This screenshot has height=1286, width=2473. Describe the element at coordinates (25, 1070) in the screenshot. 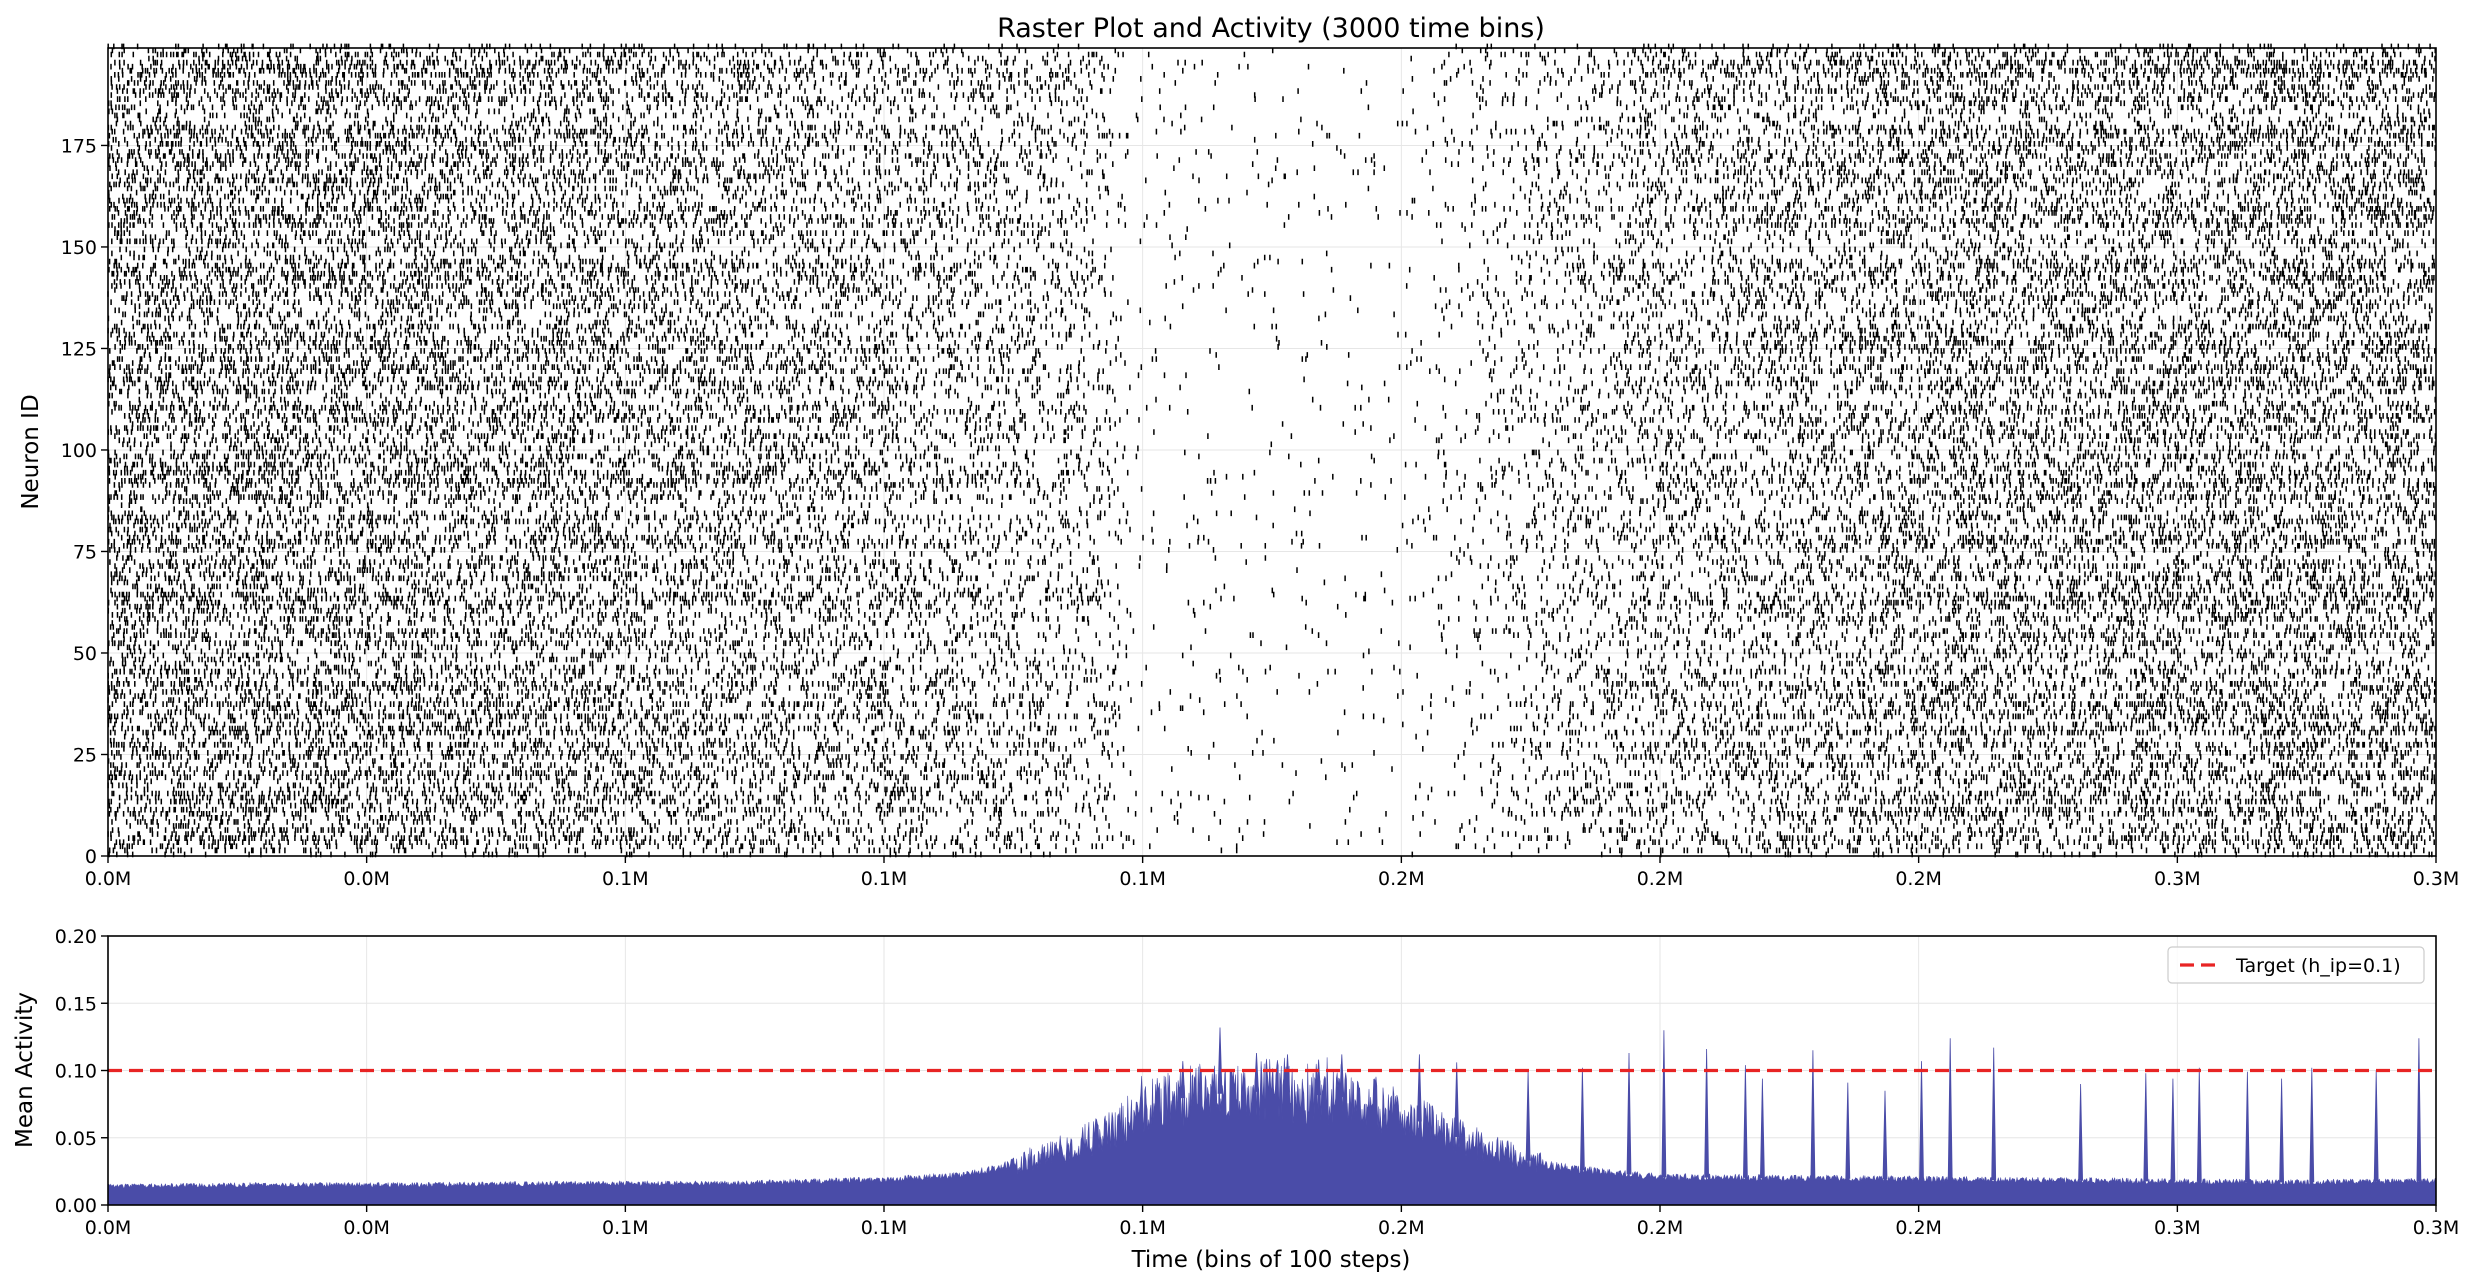

I see `activity-y-axis-label: Mean Activity` at that location.